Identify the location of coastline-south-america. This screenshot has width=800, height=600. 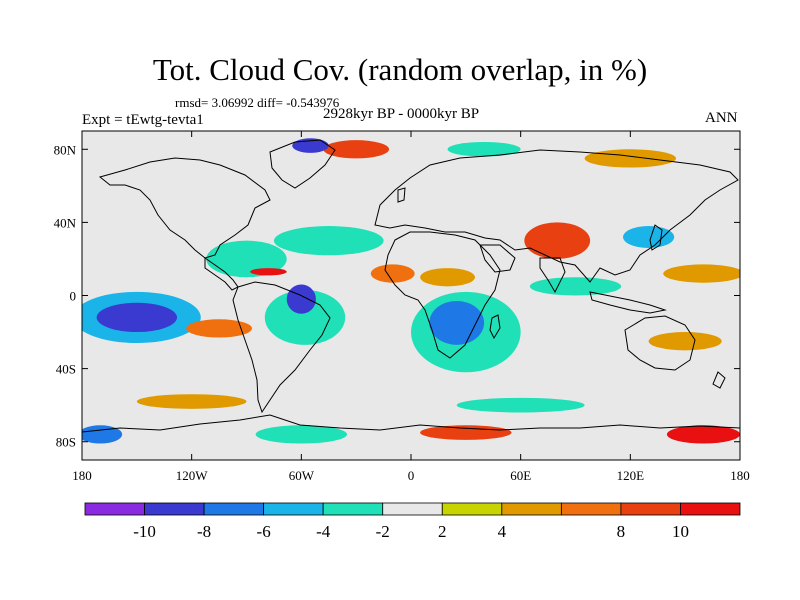
(281, 347).